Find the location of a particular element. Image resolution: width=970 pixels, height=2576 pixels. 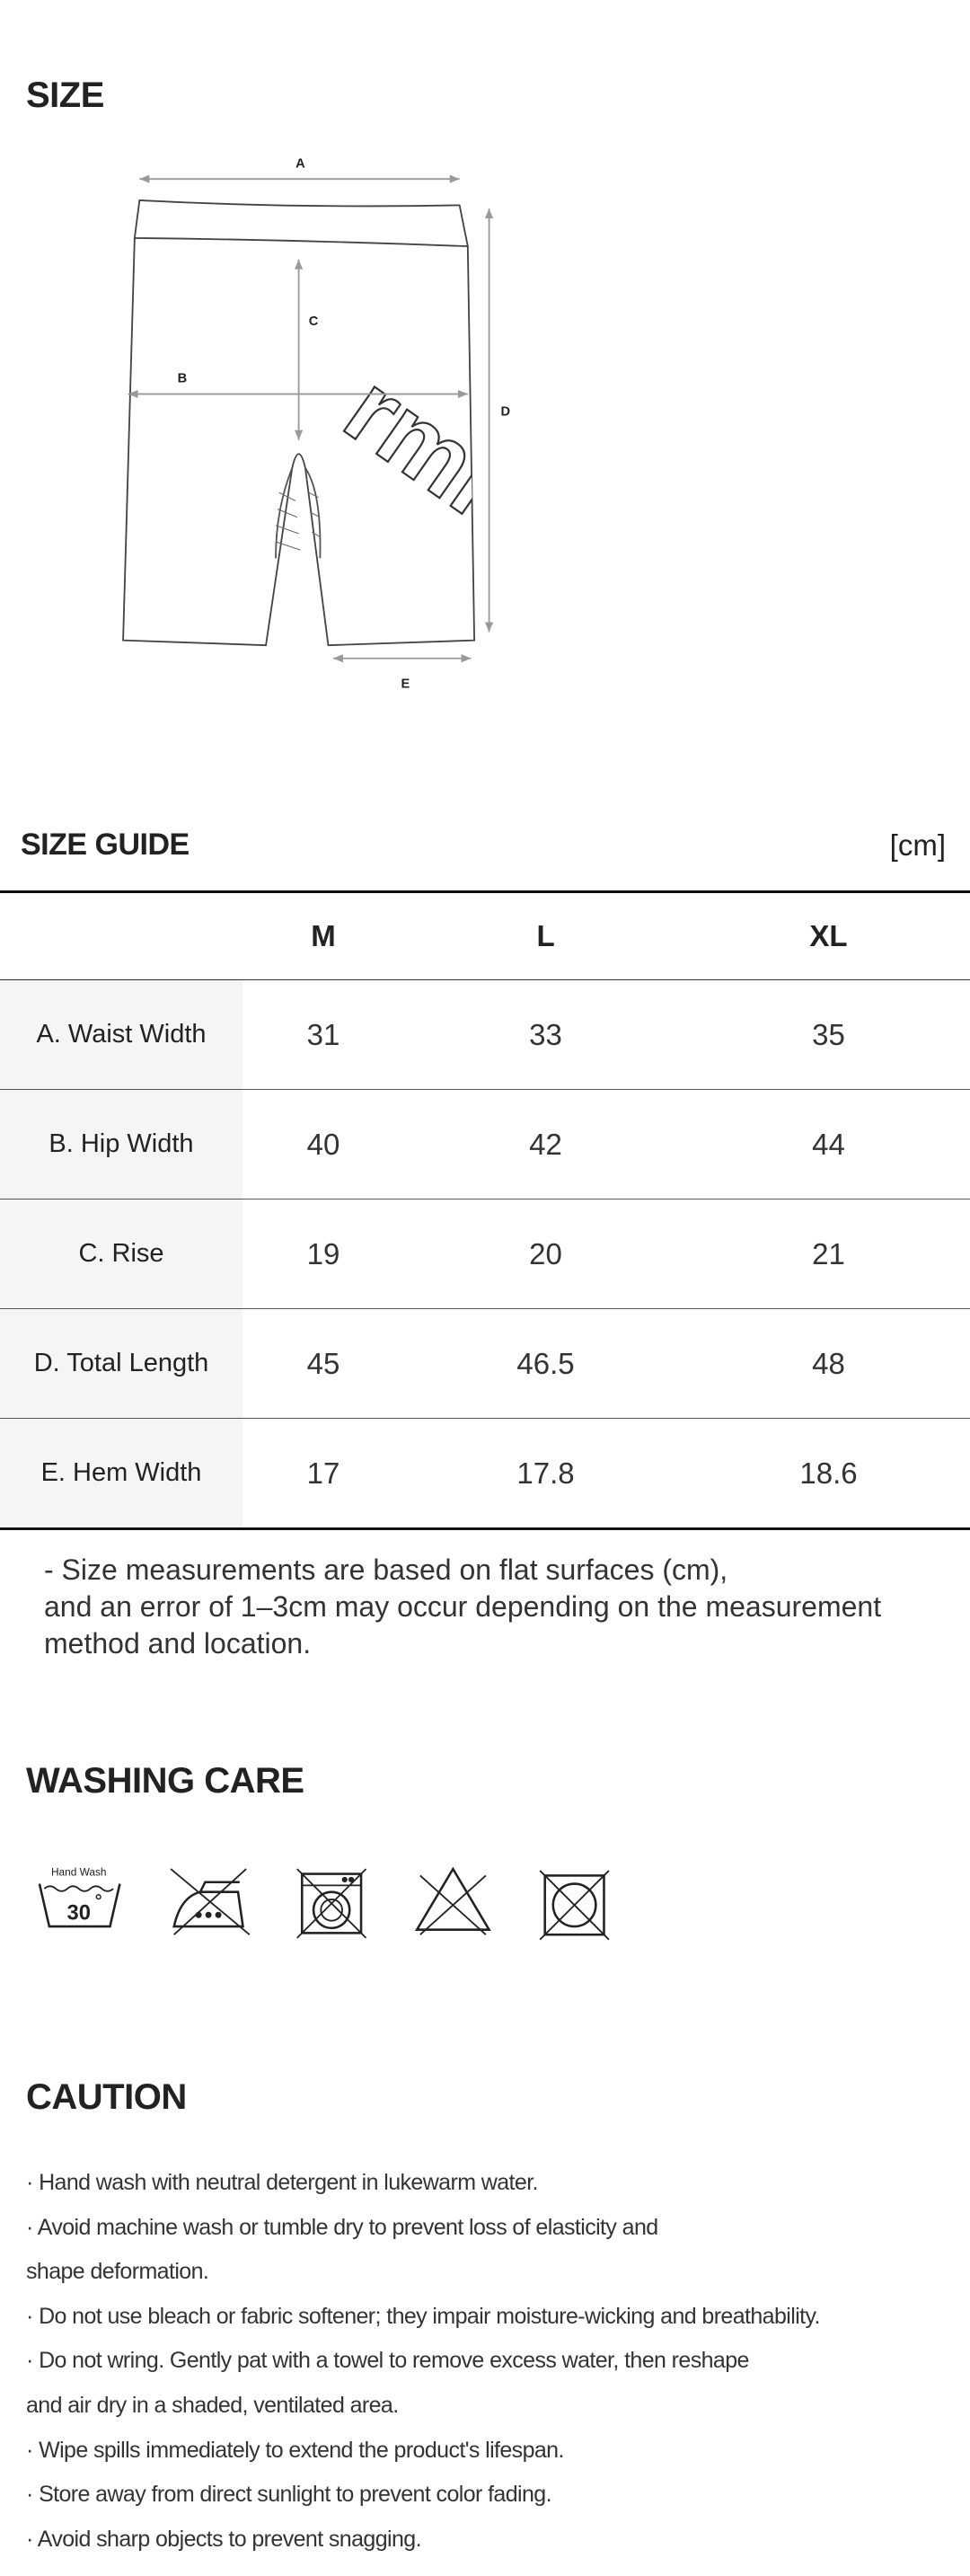

measure-arrows is located at coordinates (311, 418).